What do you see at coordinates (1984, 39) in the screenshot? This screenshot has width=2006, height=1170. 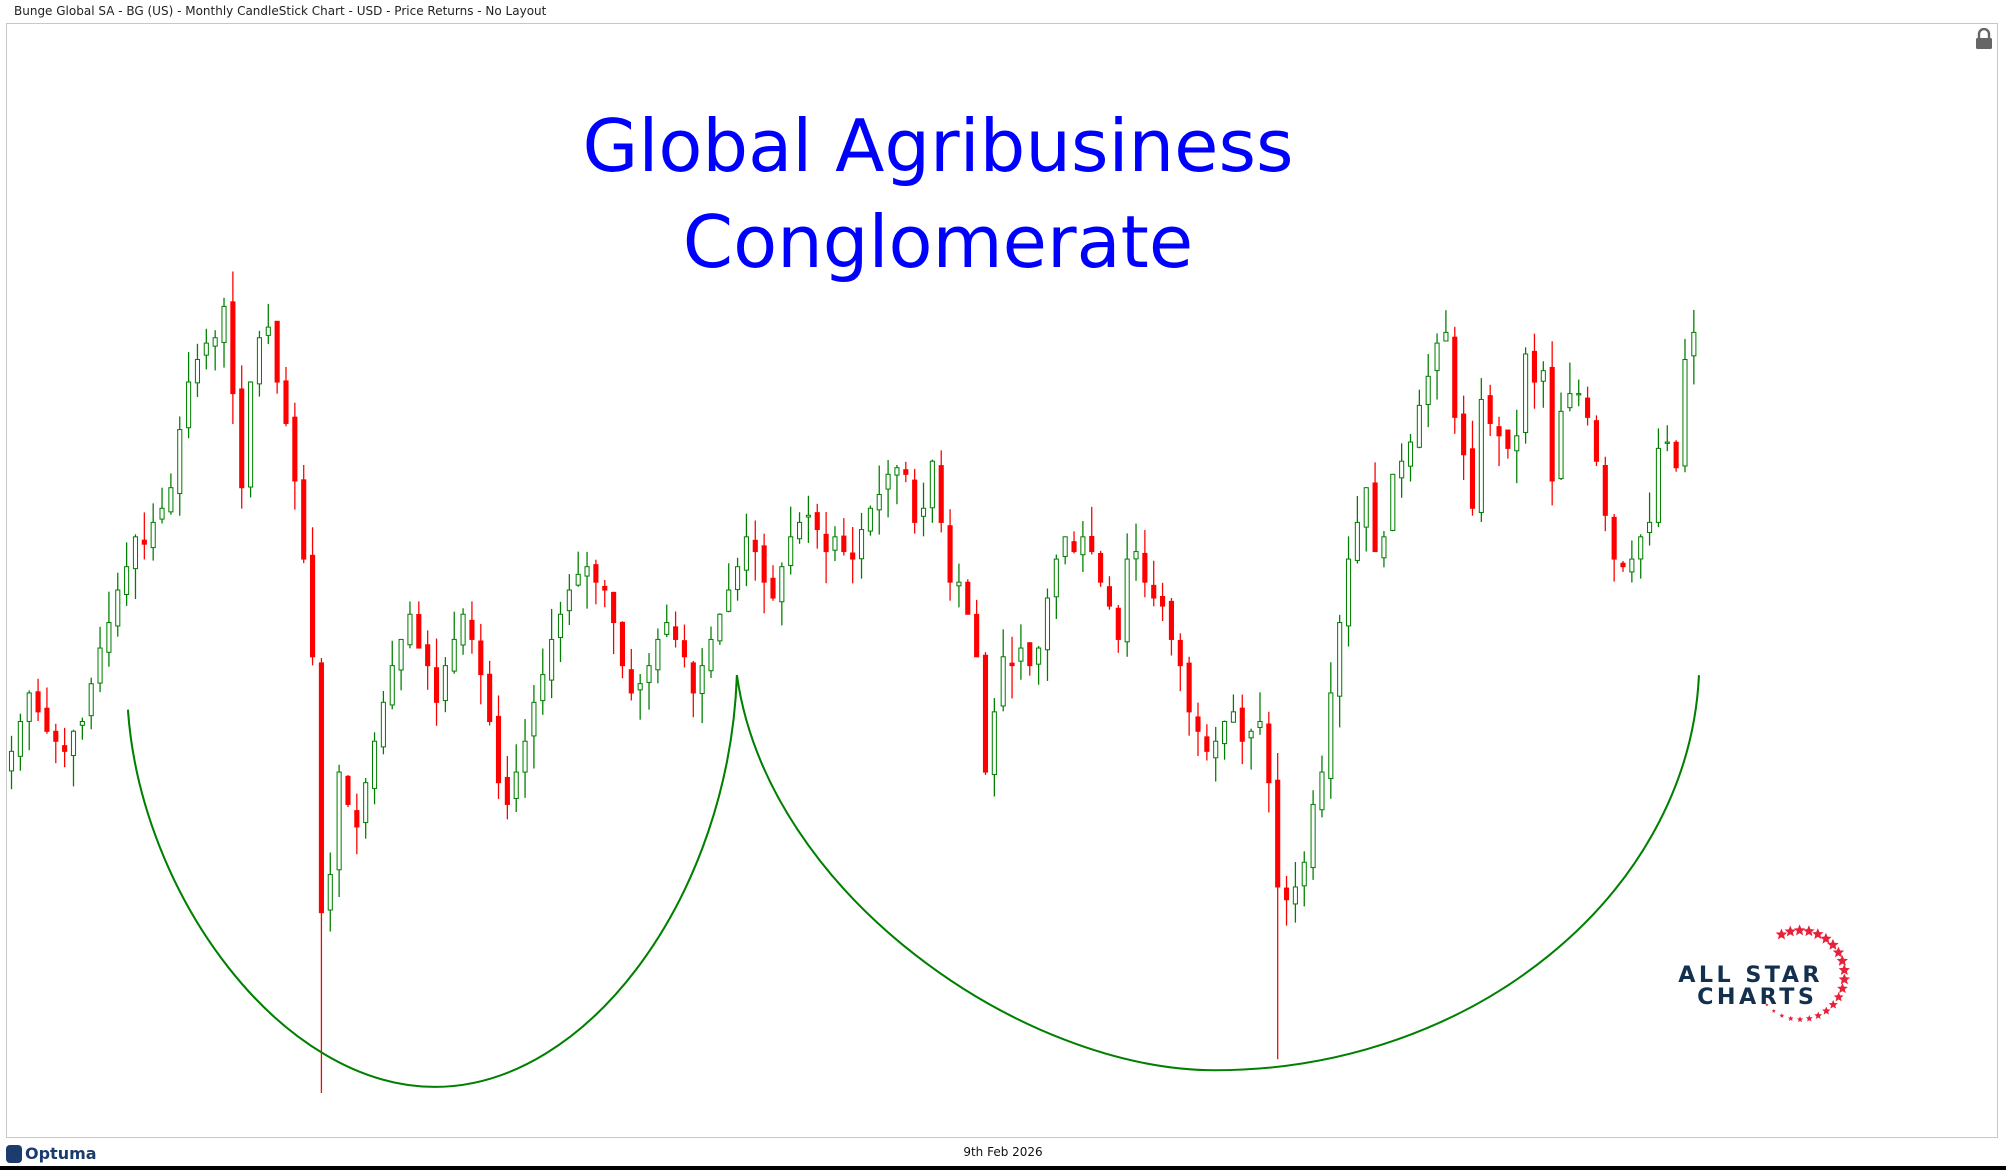 I see `lock-icon` at bounding box center [1984, 39].